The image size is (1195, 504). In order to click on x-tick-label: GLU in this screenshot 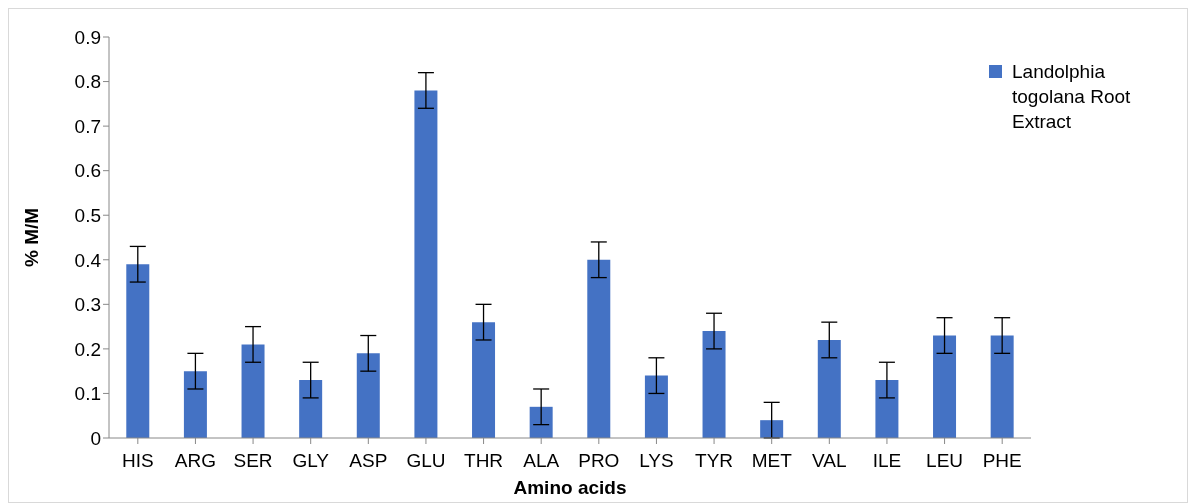, I will do `click(426, 461)`.